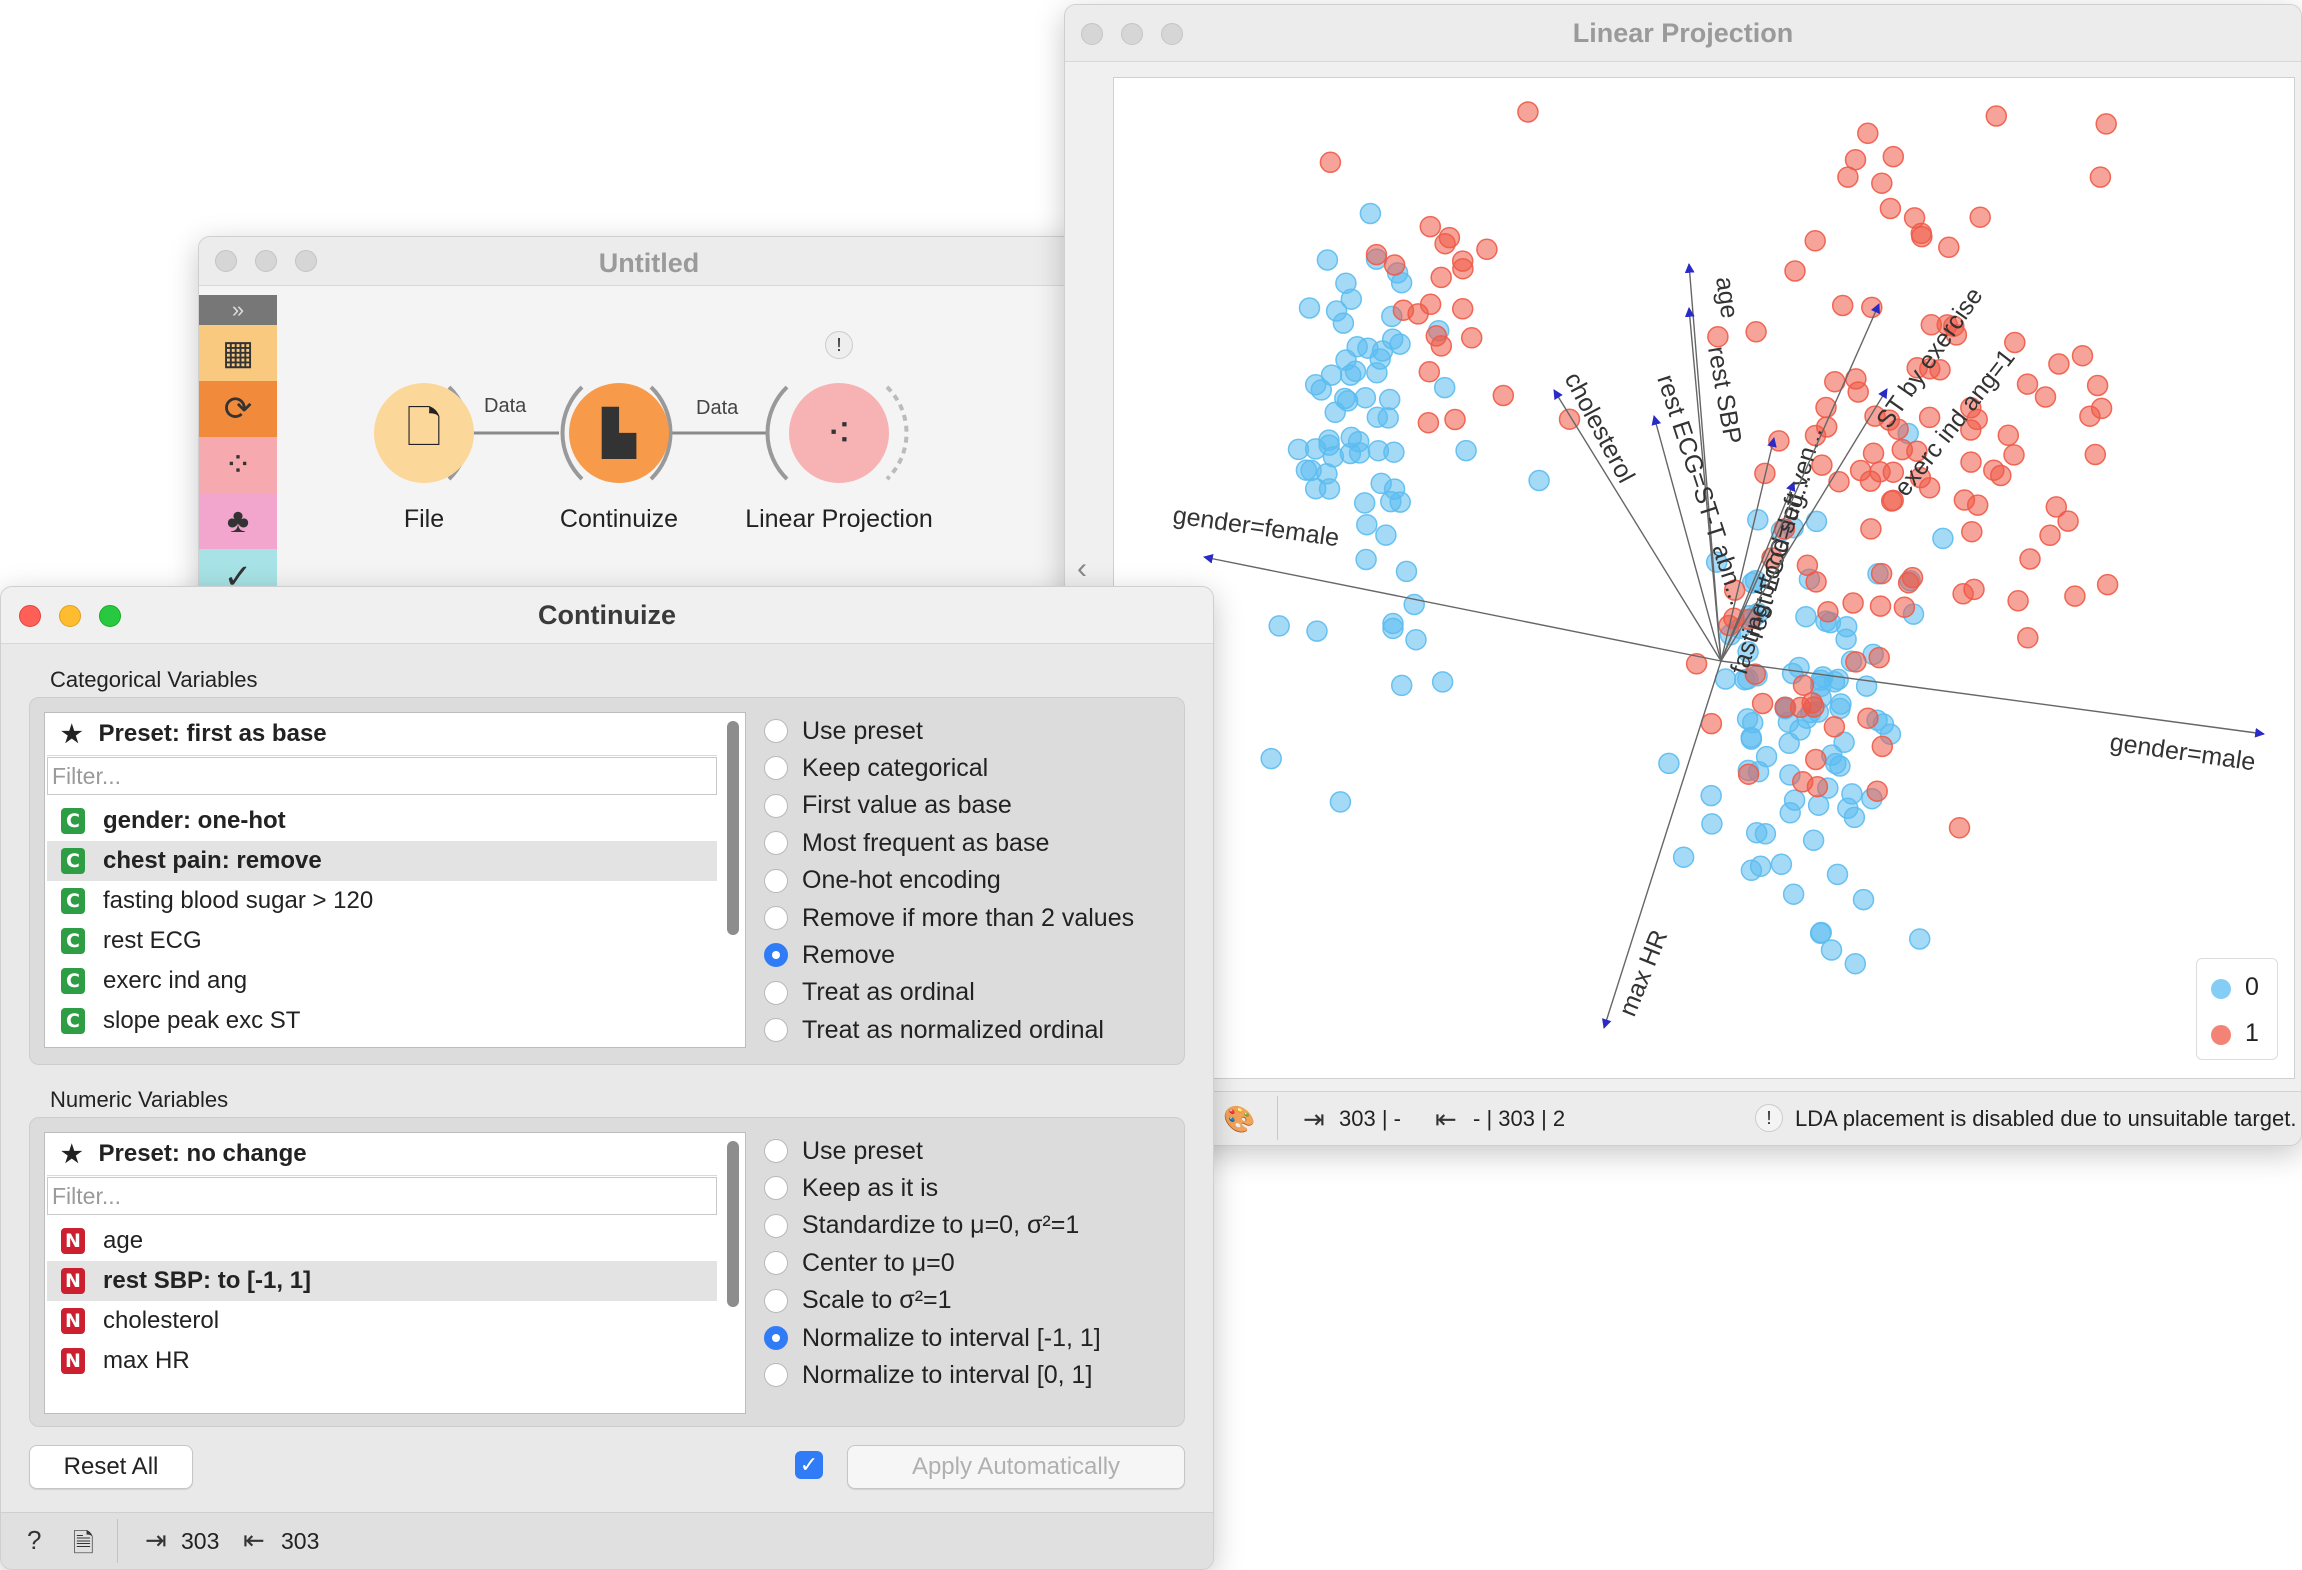  What do you see at coordinates (424, 458) in the screenshot?
I see `file-node: 🗋 File` at bounding box center [424, 458].